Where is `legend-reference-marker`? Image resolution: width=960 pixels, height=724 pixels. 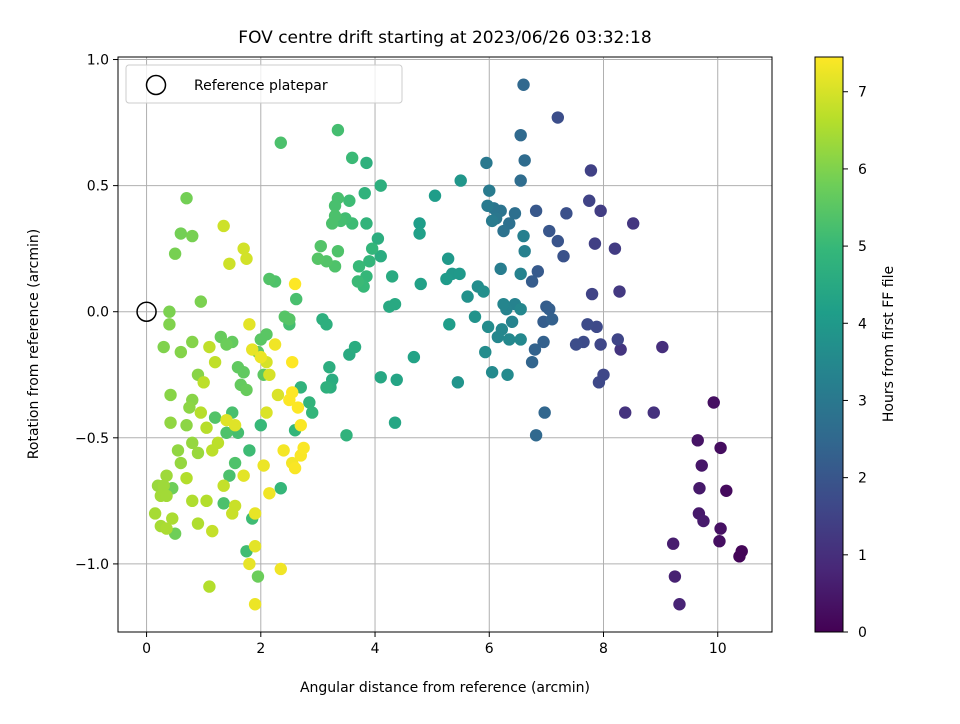
legend-reference-marker is located at coordinates (156, 85).